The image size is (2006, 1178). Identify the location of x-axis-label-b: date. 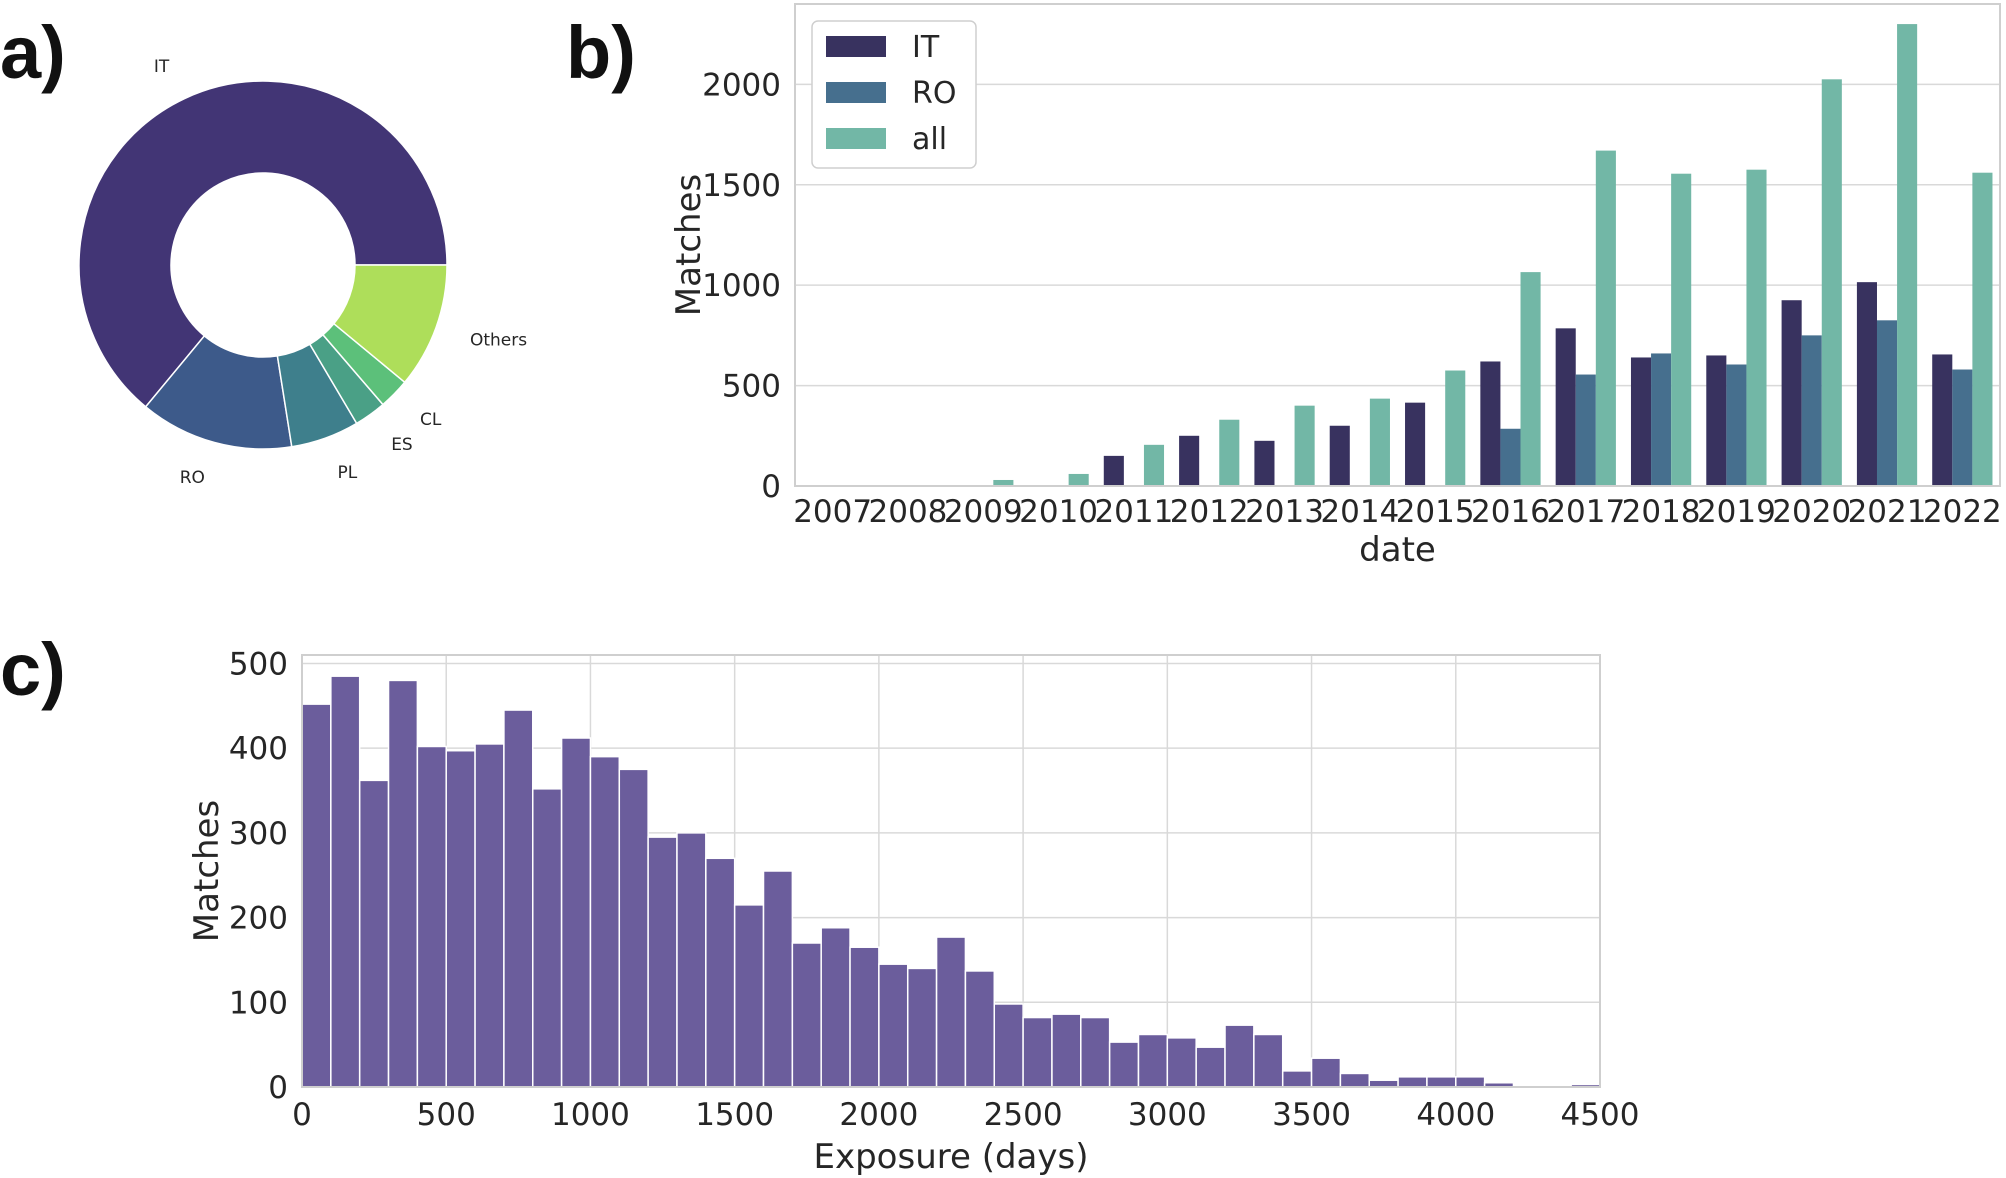
(1397, 550).